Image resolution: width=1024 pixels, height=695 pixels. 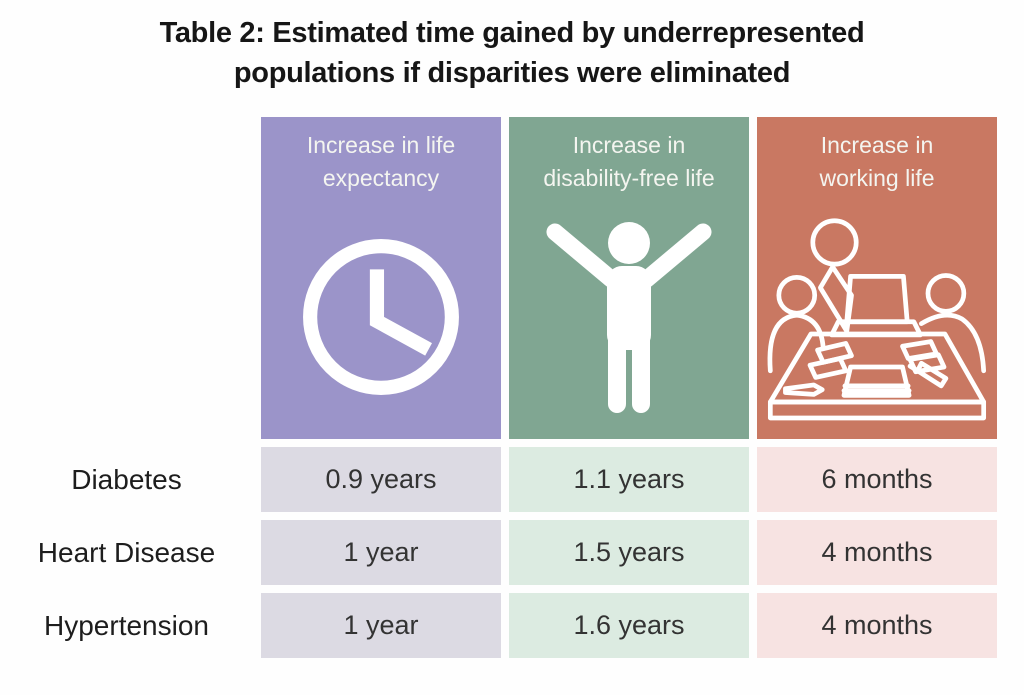 I want to click on cell-diabetes-disability-free-life: 1.1 years, so click(x=629, y=479).